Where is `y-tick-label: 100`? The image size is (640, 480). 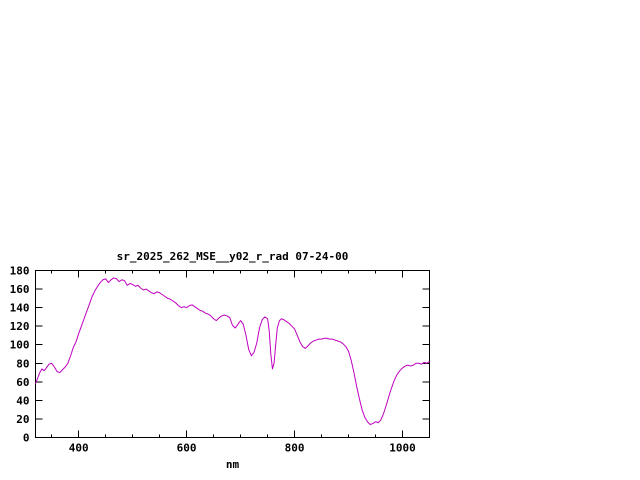
y-tick-label: 100 is located at coordinates (20, 345).